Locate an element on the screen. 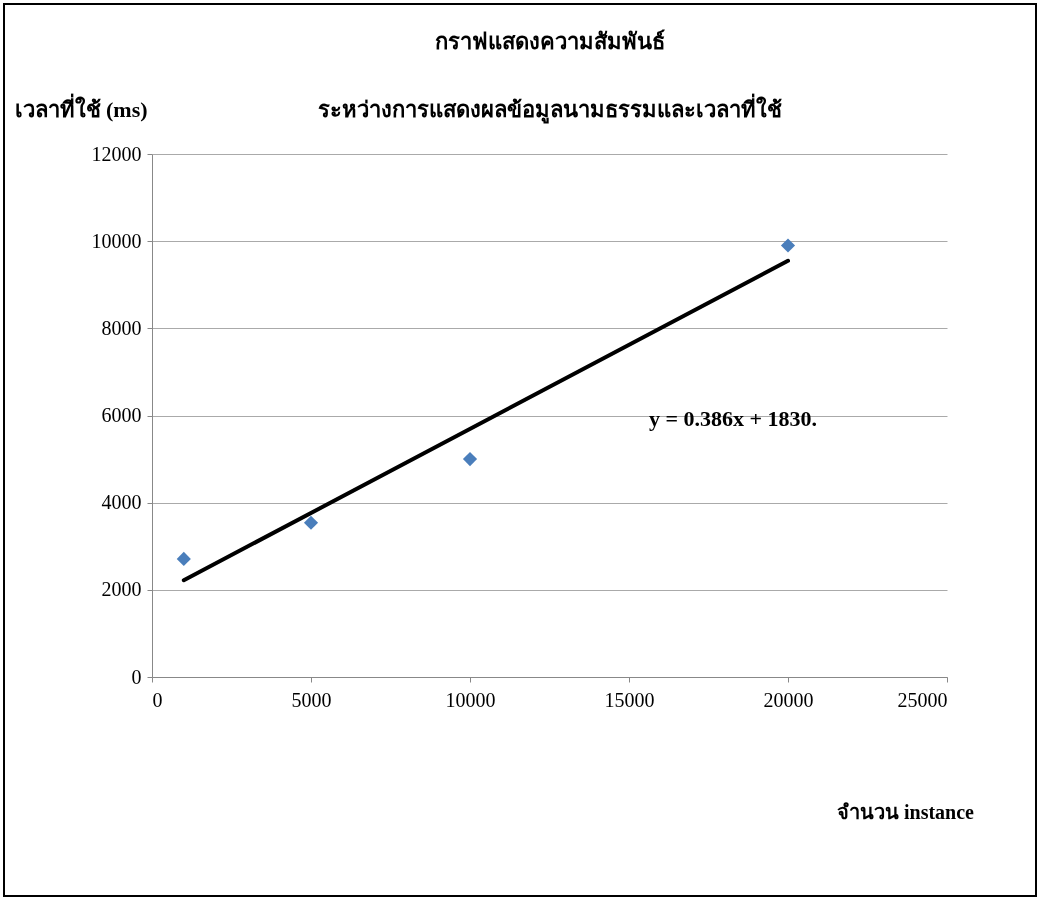 The image size is (1043, 904). x-tick-label: 10000 is located at coordinates (470, 699).